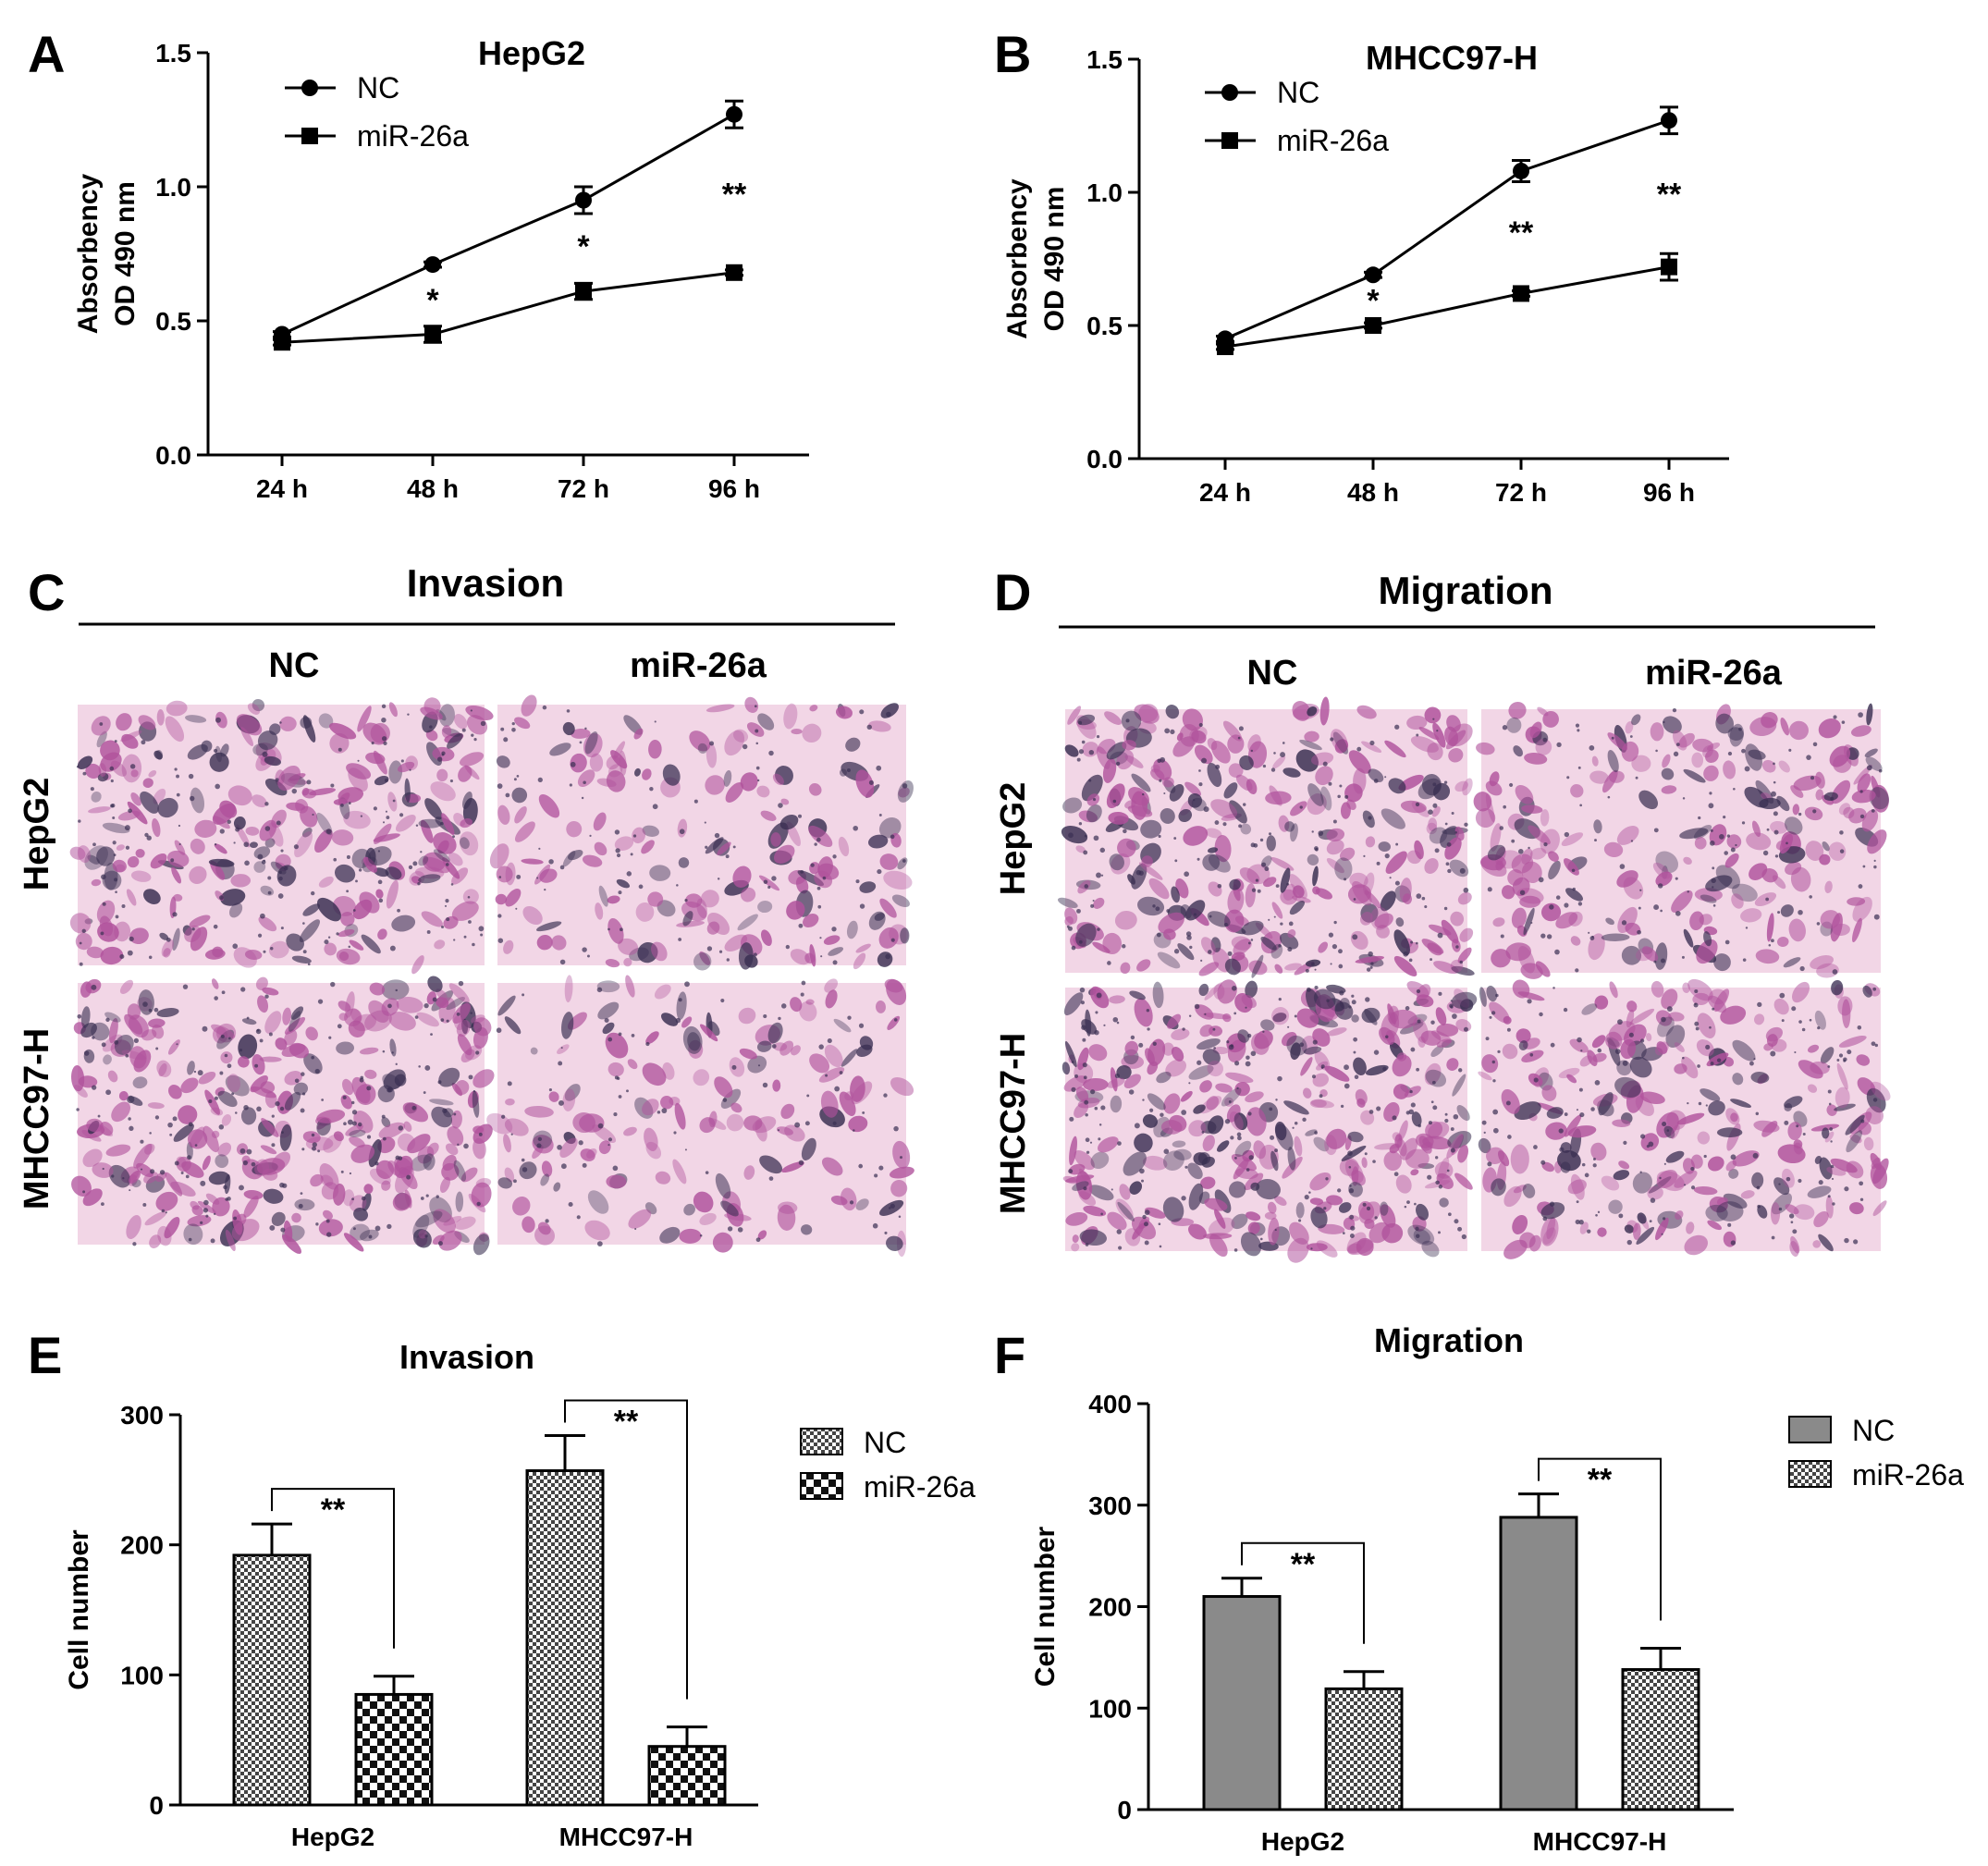  Describe the element at coordinates (1110, 1708) in the screenshot. I see `y-tick-label: 100` at that location.